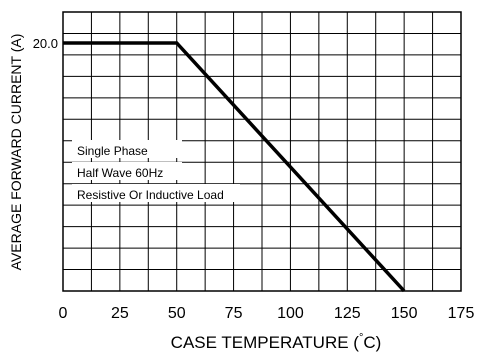 The height and width of the screenshot is (363, 491). I want to click on y-tick-labels: 20.0, so click(45, 43).